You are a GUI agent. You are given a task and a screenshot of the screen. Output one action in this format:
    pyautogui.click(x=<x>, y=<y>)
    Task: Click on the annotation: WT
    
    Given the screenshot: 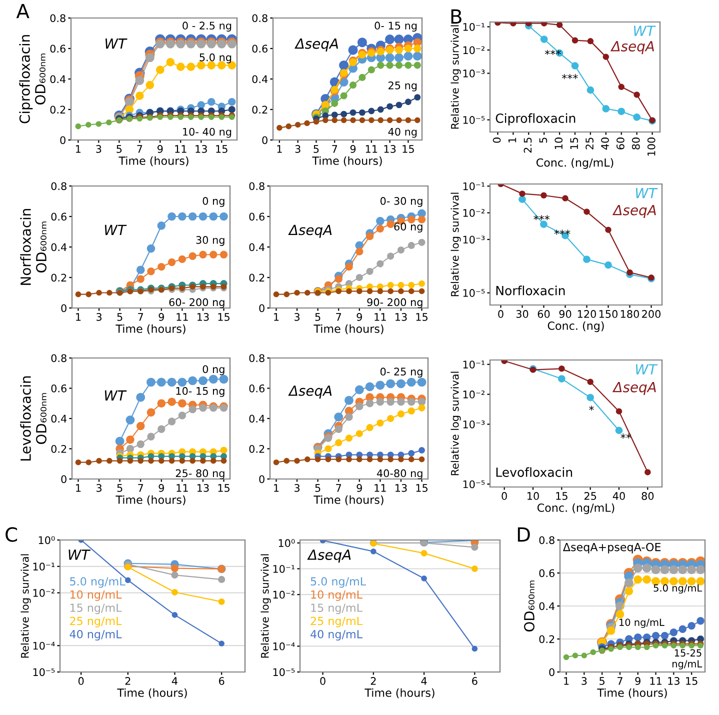 What is the action you would take?
    pyautogui.click(x=79, y=555)
    